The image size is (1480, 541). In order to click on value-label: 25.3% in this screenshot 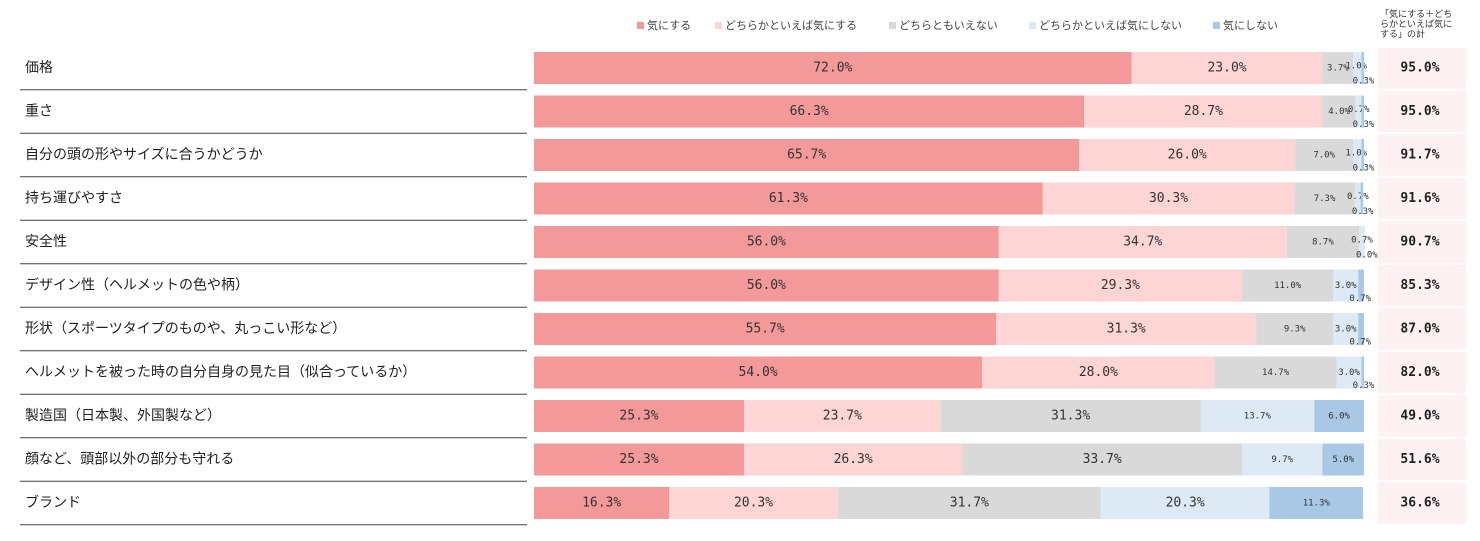, I will do `click(638, 459)`.